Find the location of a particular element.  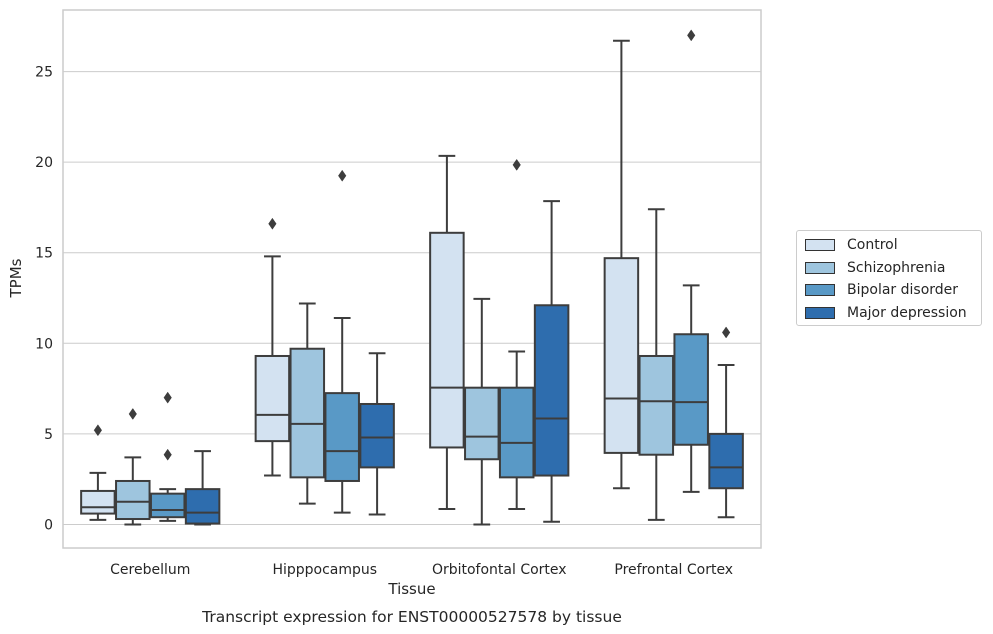

legend-entry: Bipolar disorder is located at coordinates (881, 290).